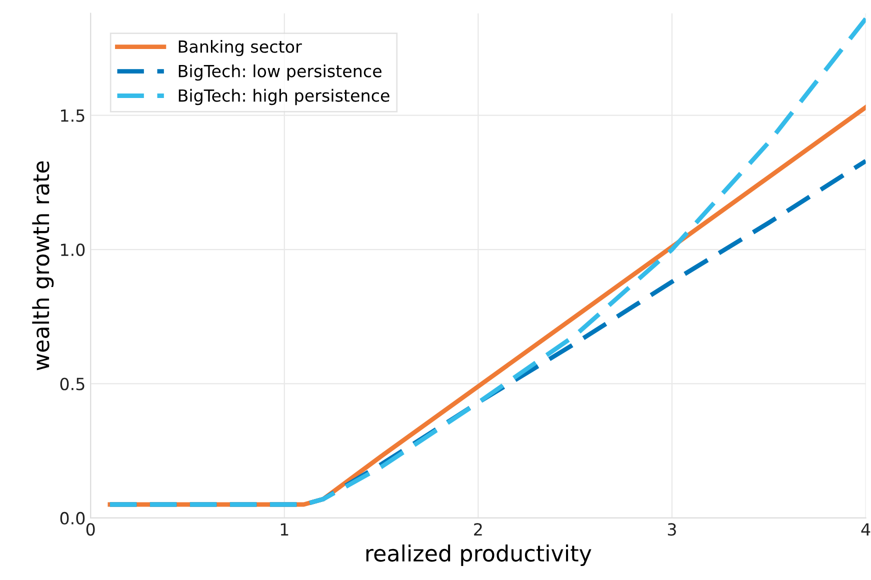 This screenshot has width=871, height=580. I want to click on y-tick-label: 1.5, so click(72, 116).